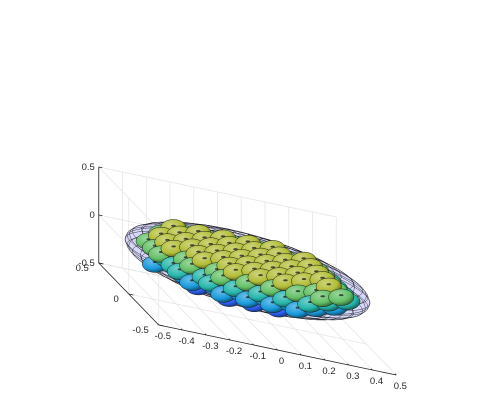 The height and width of the screenshot is (403, 499). I want to click on x-tick-label: 0, so click(281, 361).